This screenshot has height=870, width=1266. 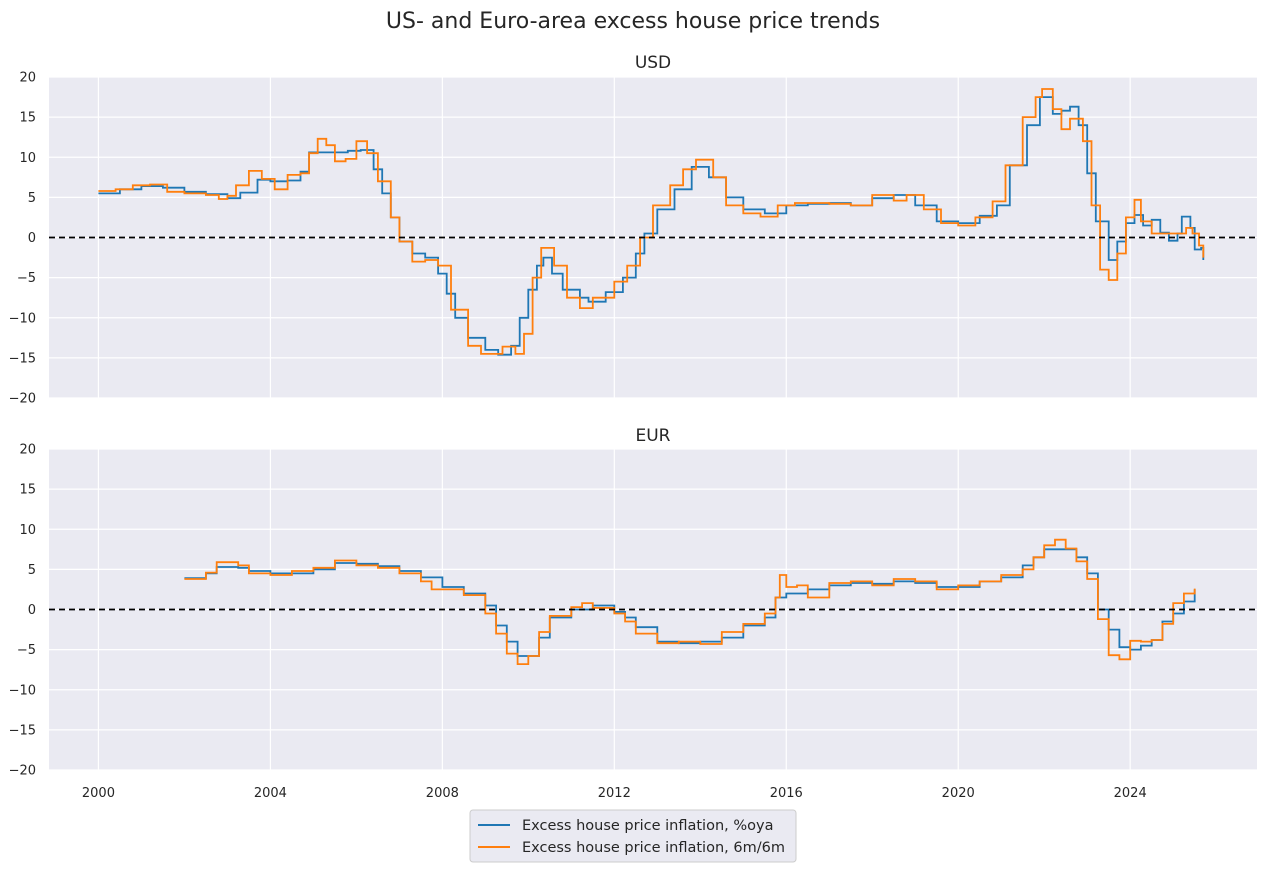 I want to click on eur-y-tick-label: −5, so click(x=26, y=650).